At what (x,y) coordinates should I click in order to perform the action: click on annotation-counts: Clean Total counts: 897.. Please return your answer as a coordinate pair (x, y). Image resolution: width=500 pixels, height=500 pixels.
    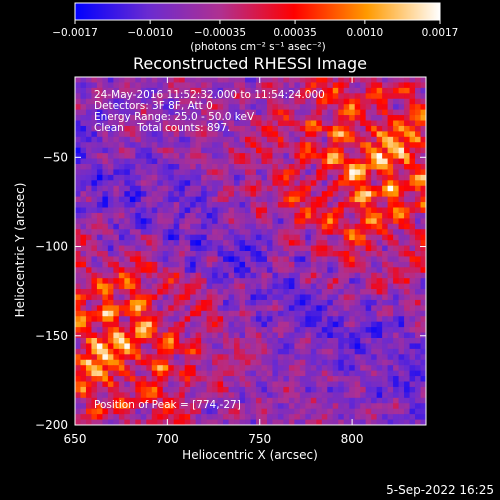
    Looking at the image, I should click on (162, 128).